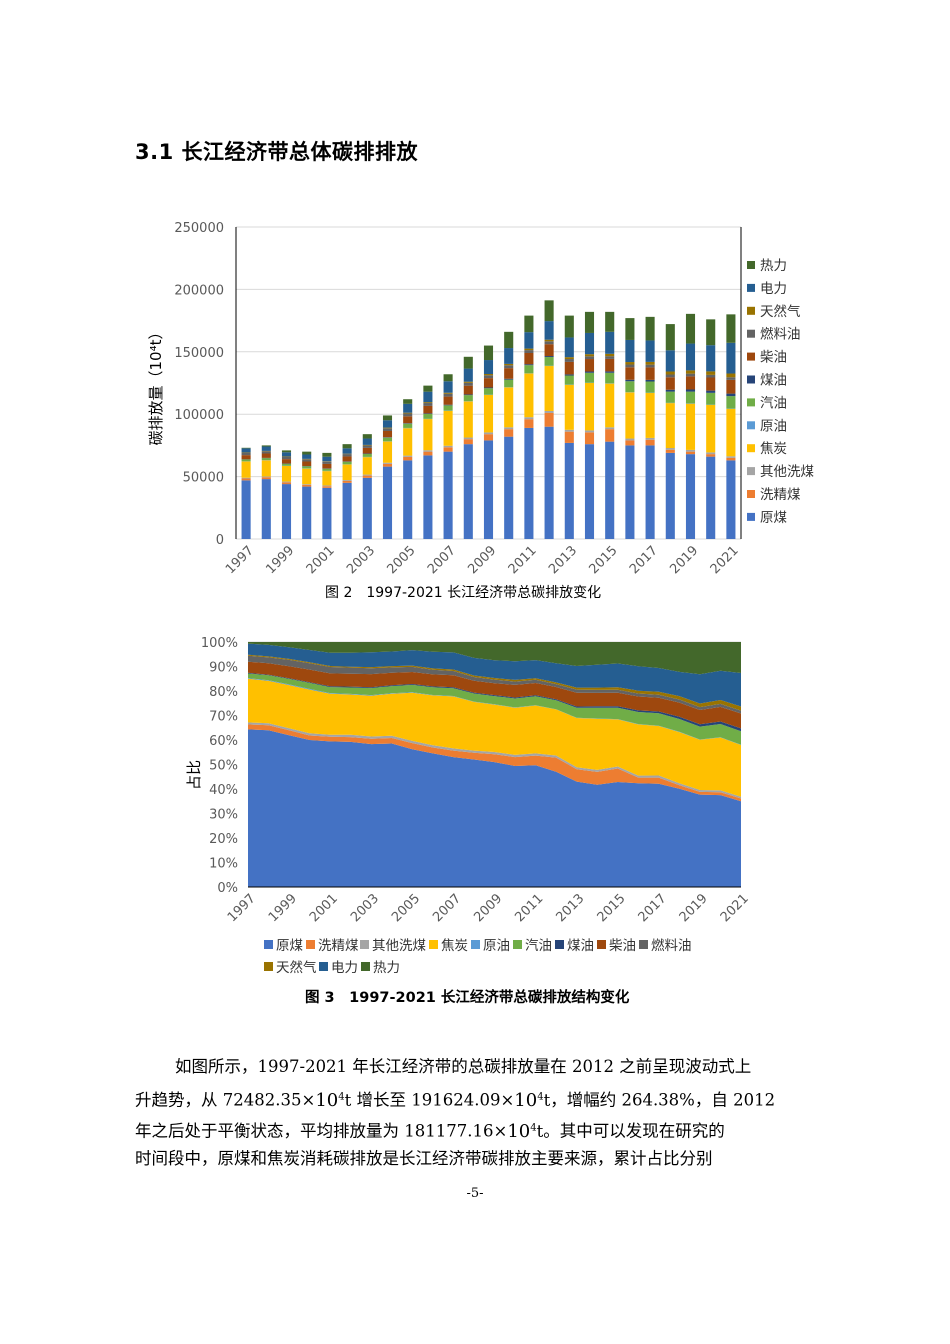 The width and height of the screenshot is (950, 1344). Describe the element at coordinates (223, 741) in the screenshot. I see `y-tick-label: 60%` at that location.